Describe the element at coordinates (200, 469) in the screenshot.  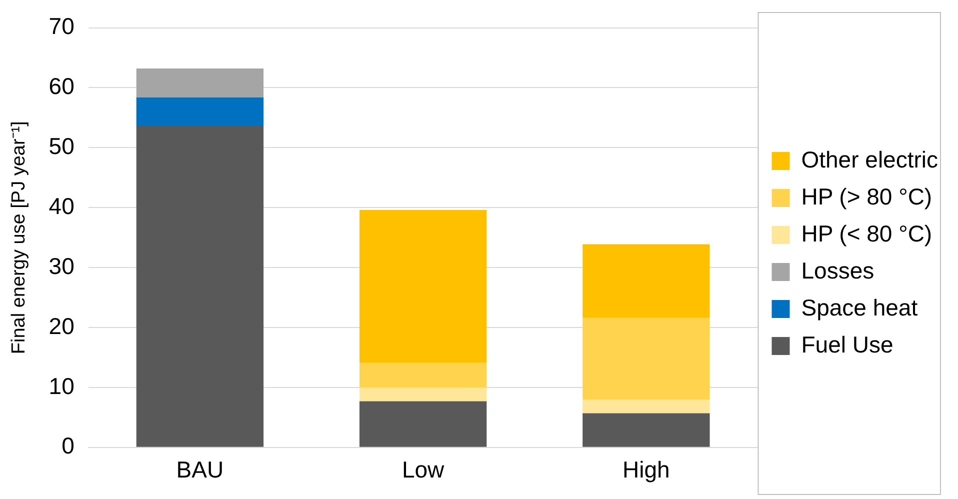
I see `x-tick-label: BAU` at that location.